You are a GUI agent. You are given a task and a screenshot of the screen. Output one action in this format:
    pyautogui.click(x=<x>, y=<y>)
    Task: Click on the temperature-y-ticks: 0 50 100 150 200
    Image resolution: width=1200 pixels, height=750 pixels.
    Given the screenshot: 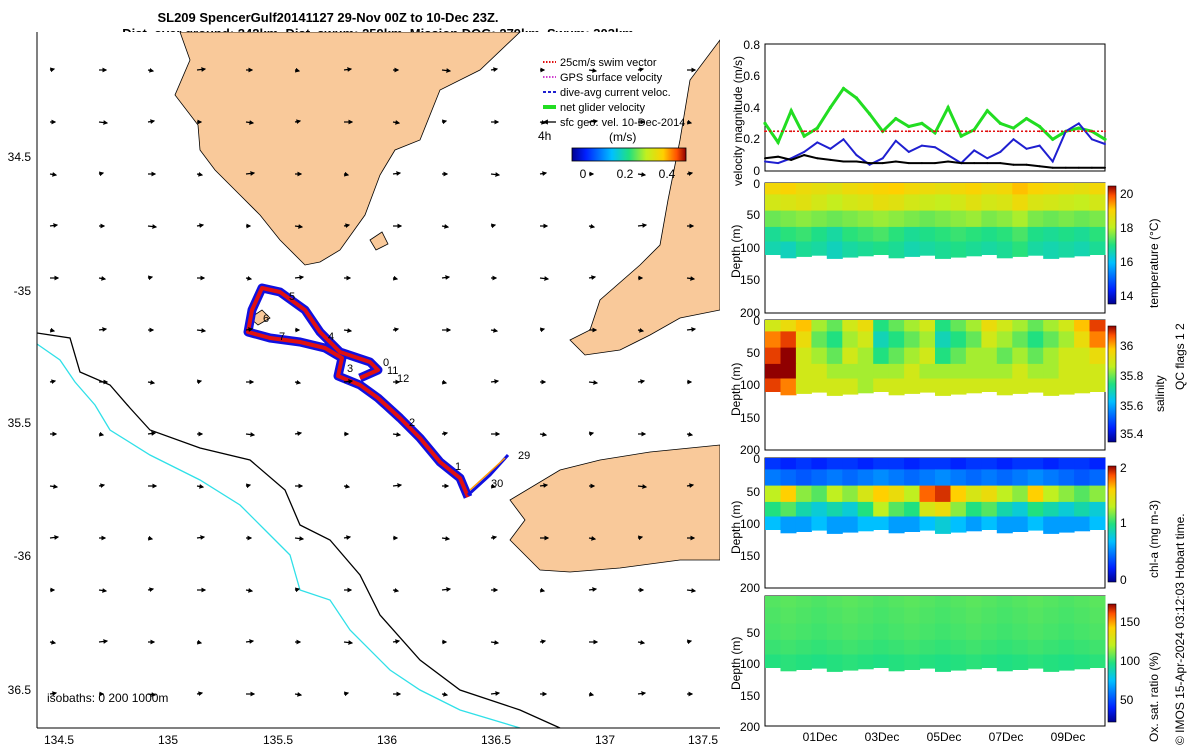 What is the action you would take?
    pyautogui.click(x=750, y=248)
    